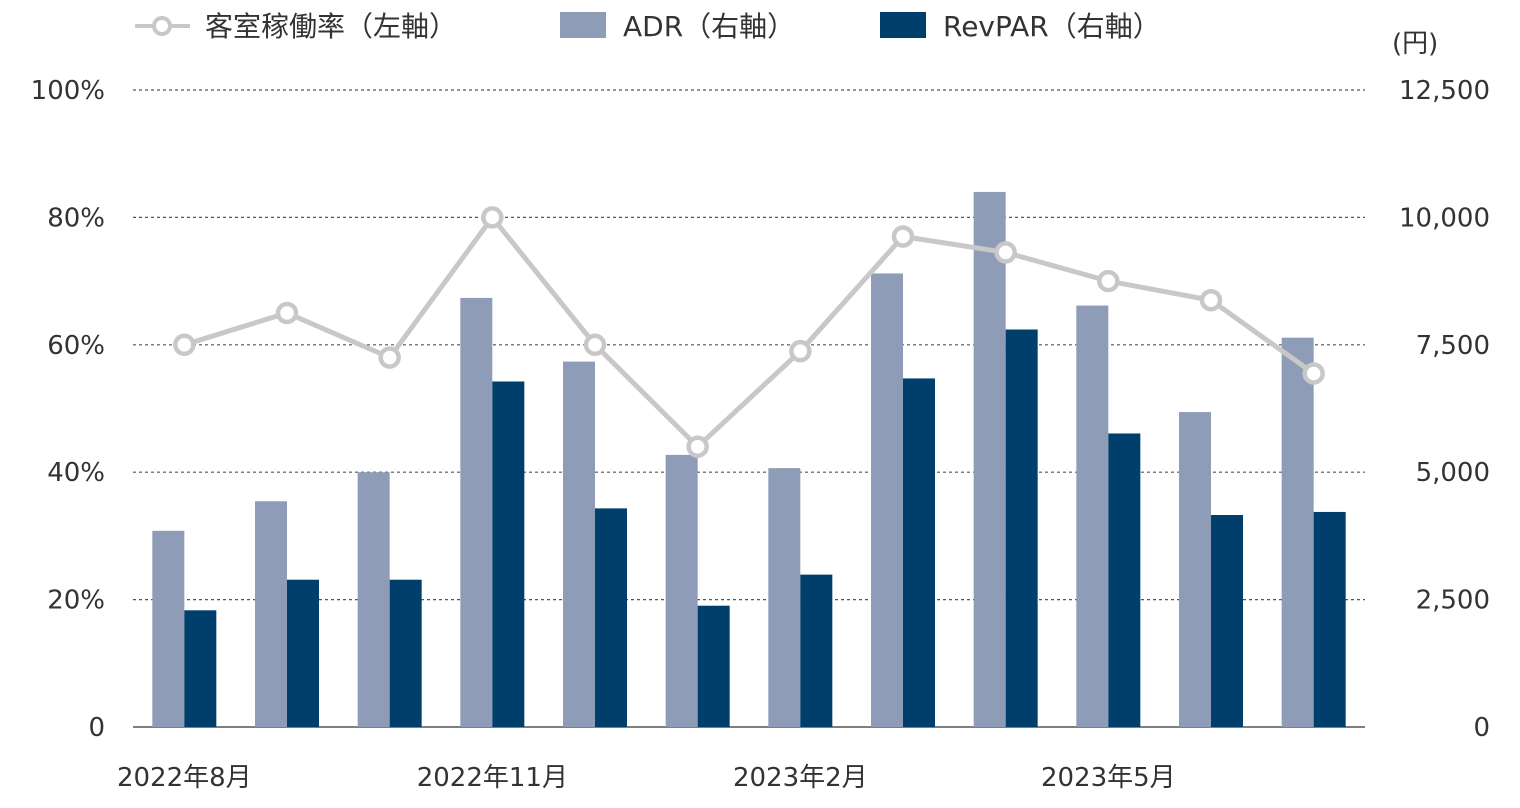 This screenshot has width=1520, height=808. I want to click on right-tick-label: 7,500, so click(1453, 346).